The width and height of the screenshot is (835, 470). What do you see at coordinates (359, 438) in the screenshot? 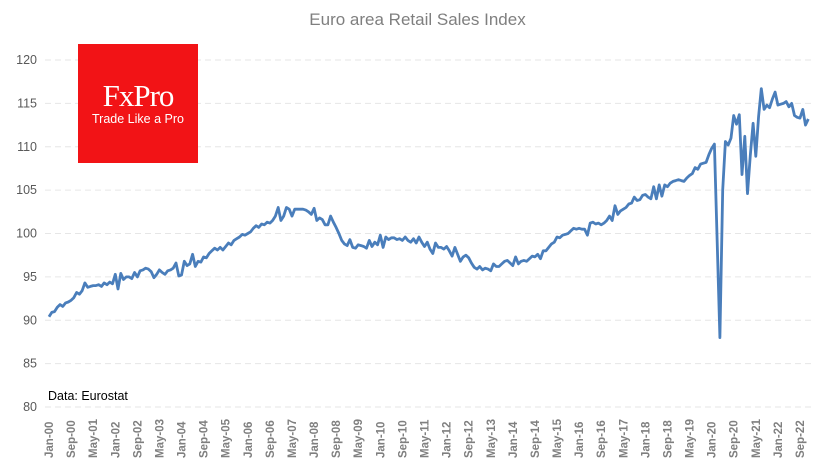
I see `x-tick-label: May-09` at bounding box center [359, 438].